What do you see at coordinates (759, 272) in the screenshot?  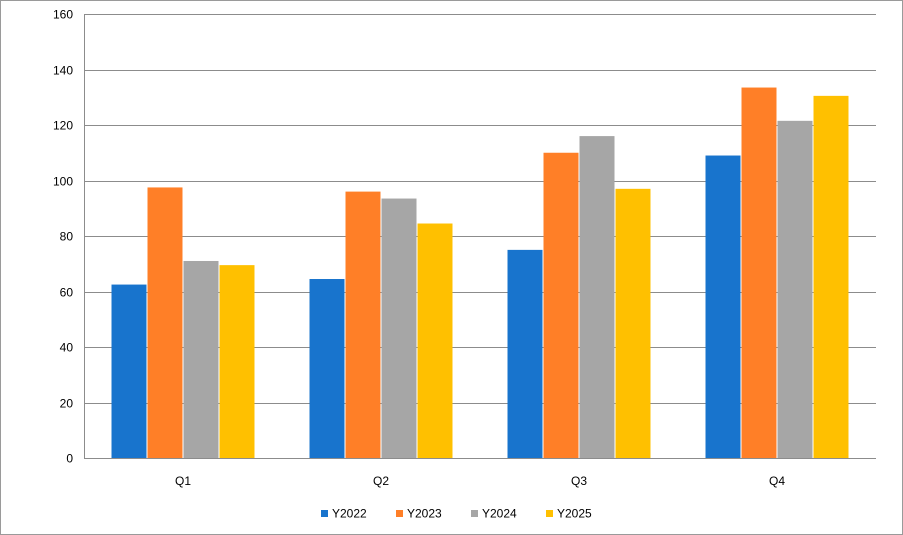 I see `bar-y2023-q4` at bounding box center [759, 272].